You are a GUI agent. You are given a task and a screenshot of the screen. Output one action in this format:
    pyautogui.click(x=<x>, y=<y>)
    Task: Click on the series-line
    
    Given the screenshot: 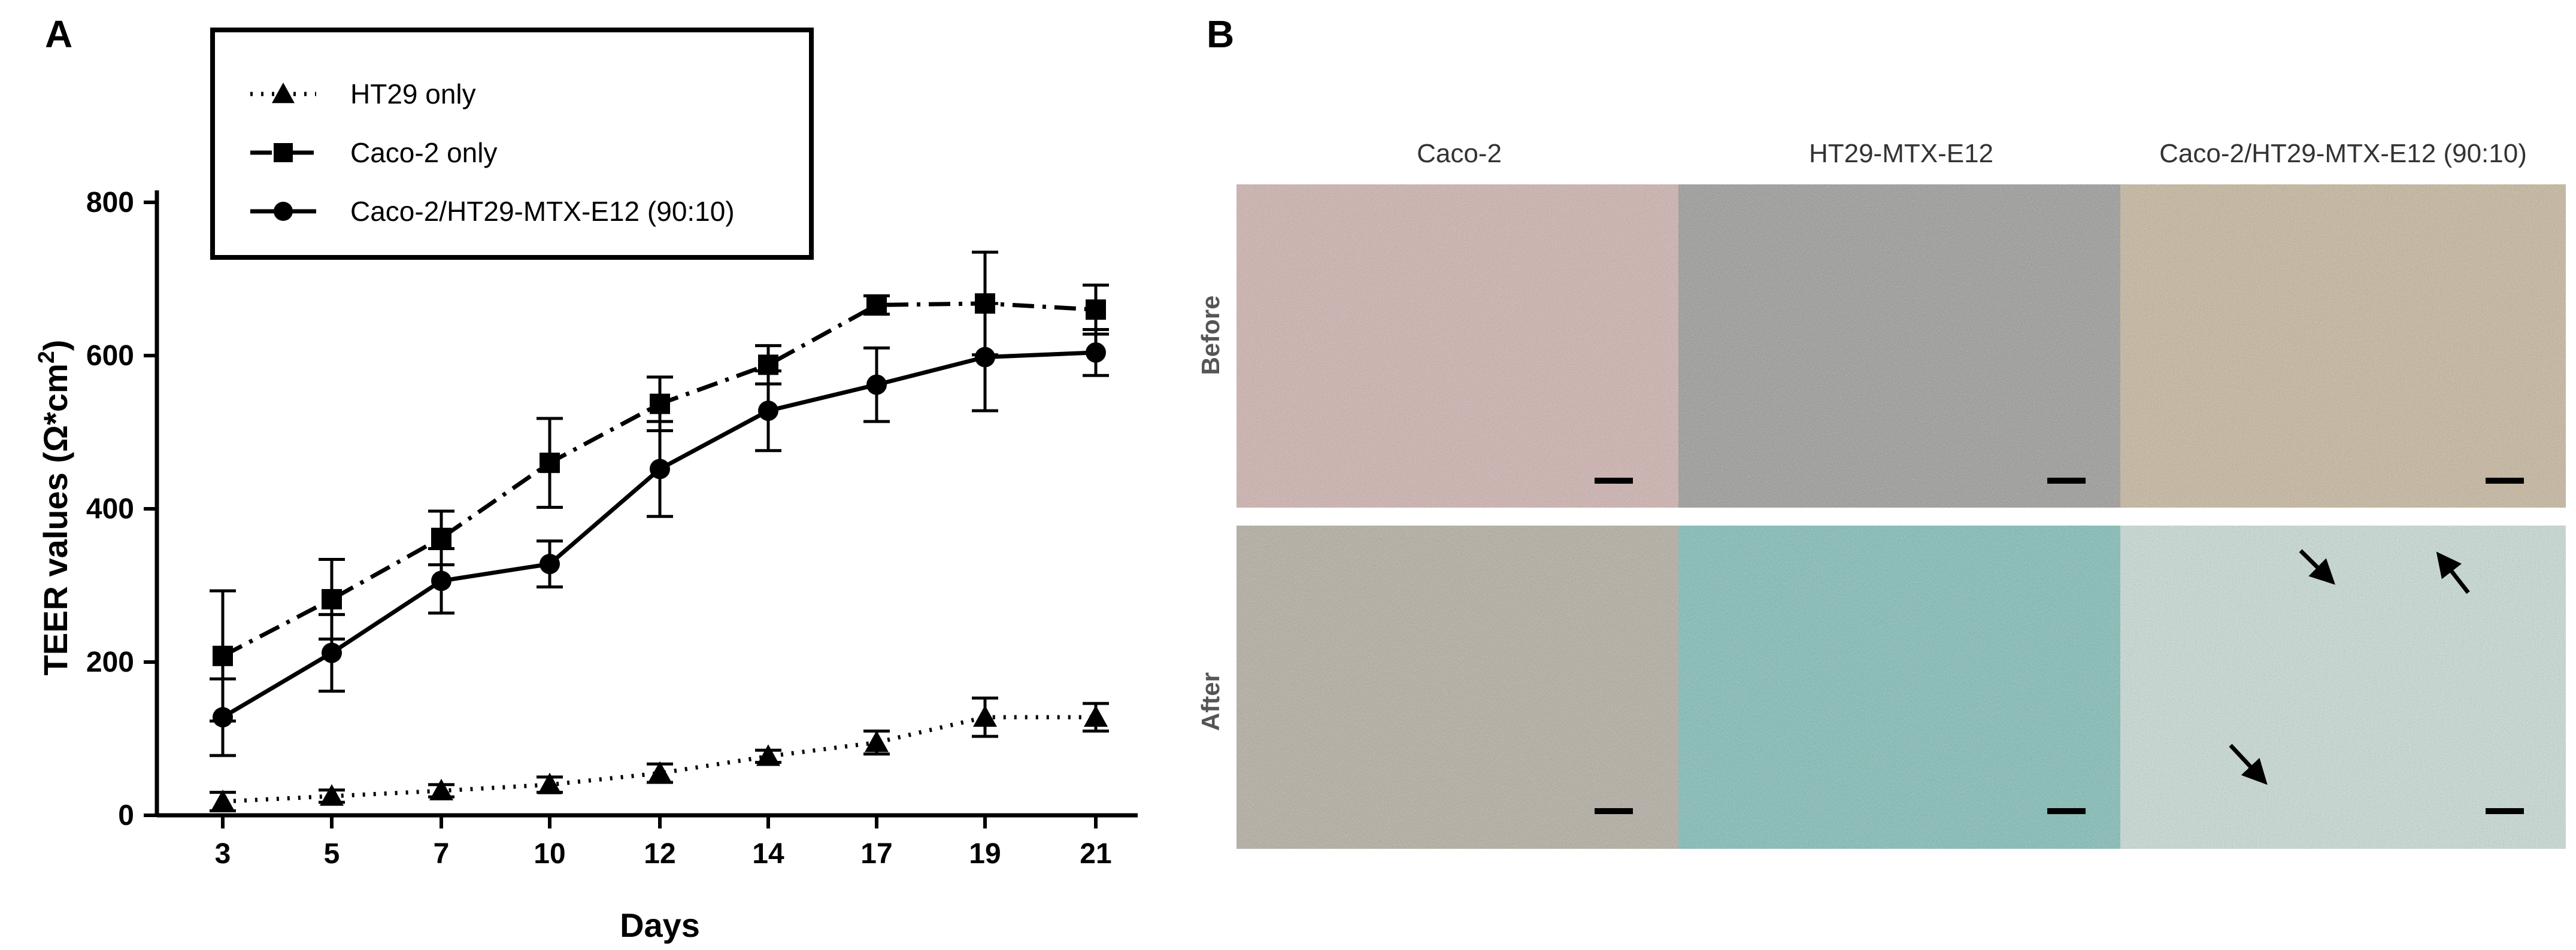 What is the action you would take?
    pyautogui.click(x=659, y=759)
    